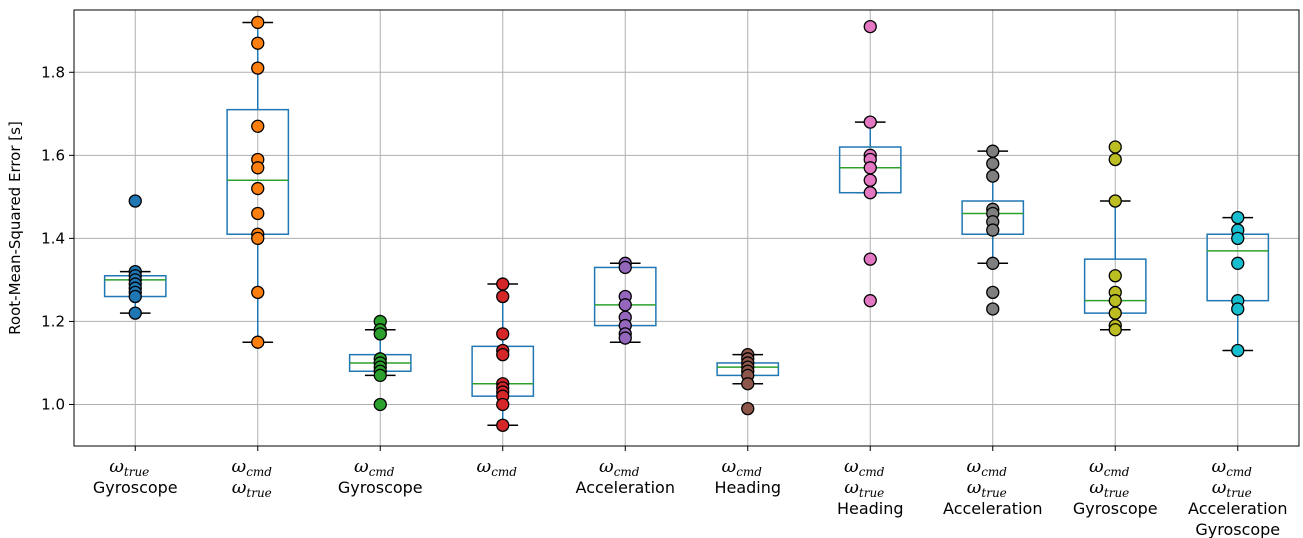  I want to click on y-axis-label: Root-Mean-Squared Error [s], so click(15, 228).